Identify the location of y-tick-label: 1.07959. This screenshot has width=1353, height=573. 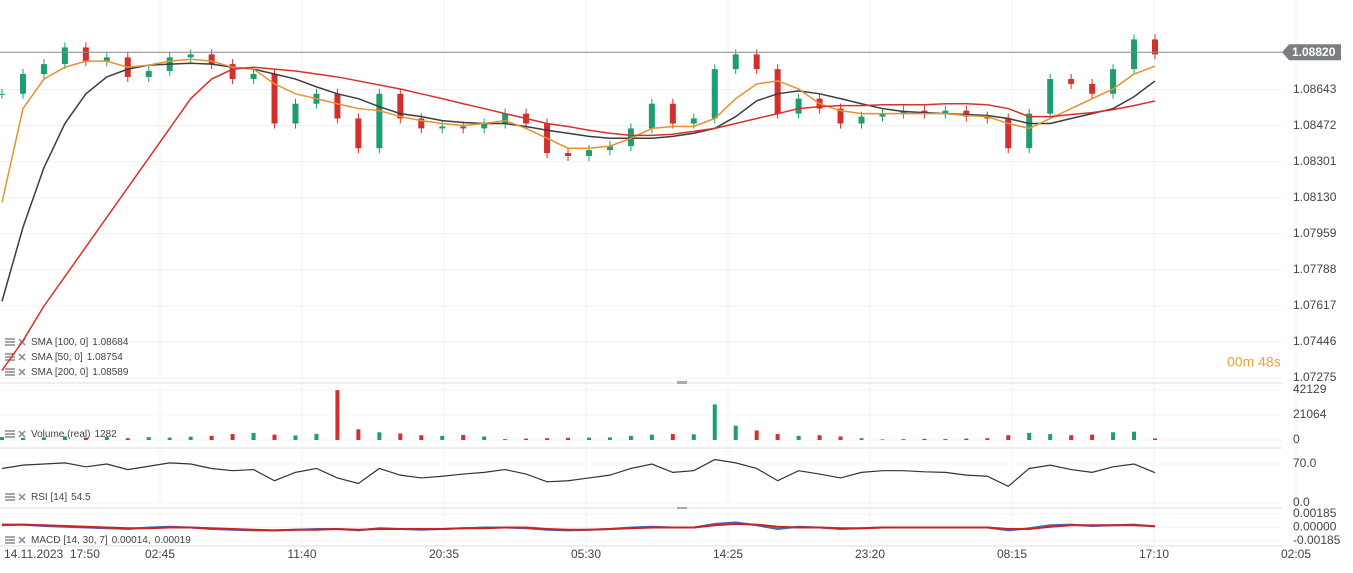
(1315, 233).